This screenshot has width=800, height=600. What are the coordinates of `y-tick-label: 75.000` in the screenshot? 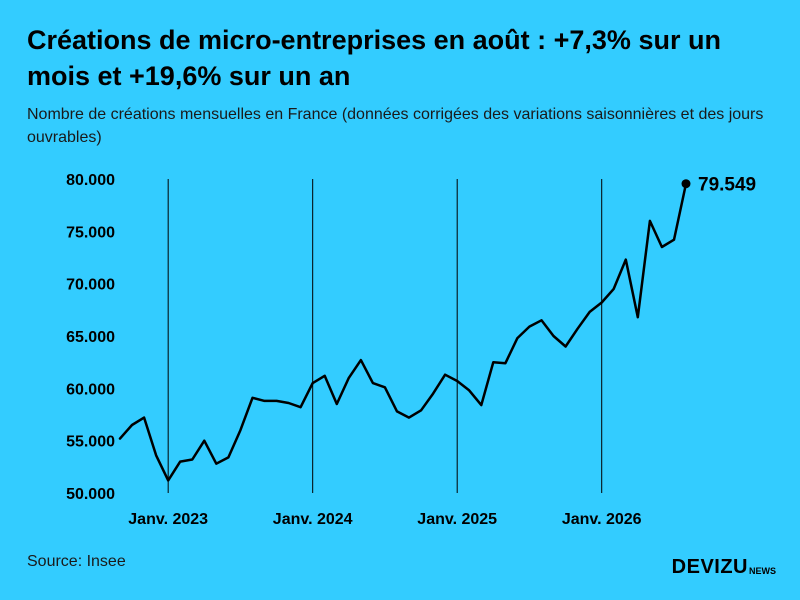 It's located at (90, 232).